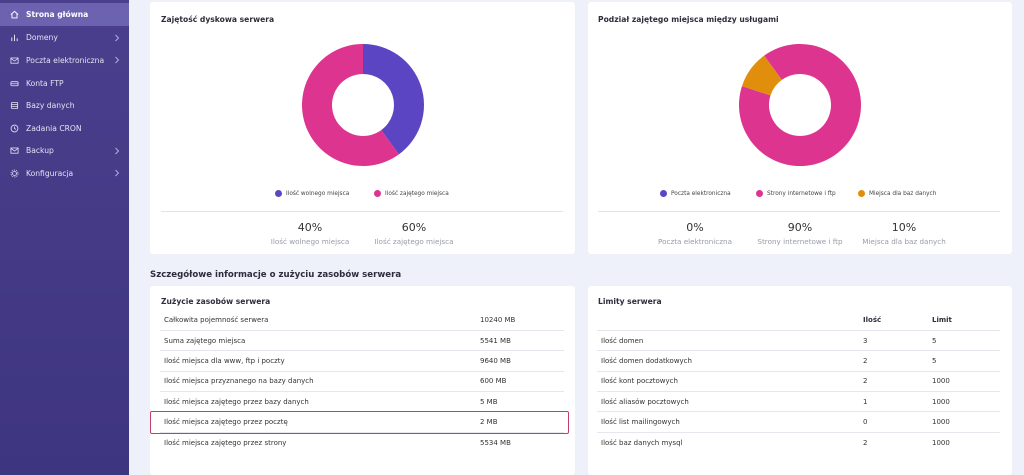 Image resolution: width=1024 pixels, height=475 pixels. What do you see at coordinates (893, 341) in the screenshot?
I see `row-count: 3` at bounding box center [893, 341].